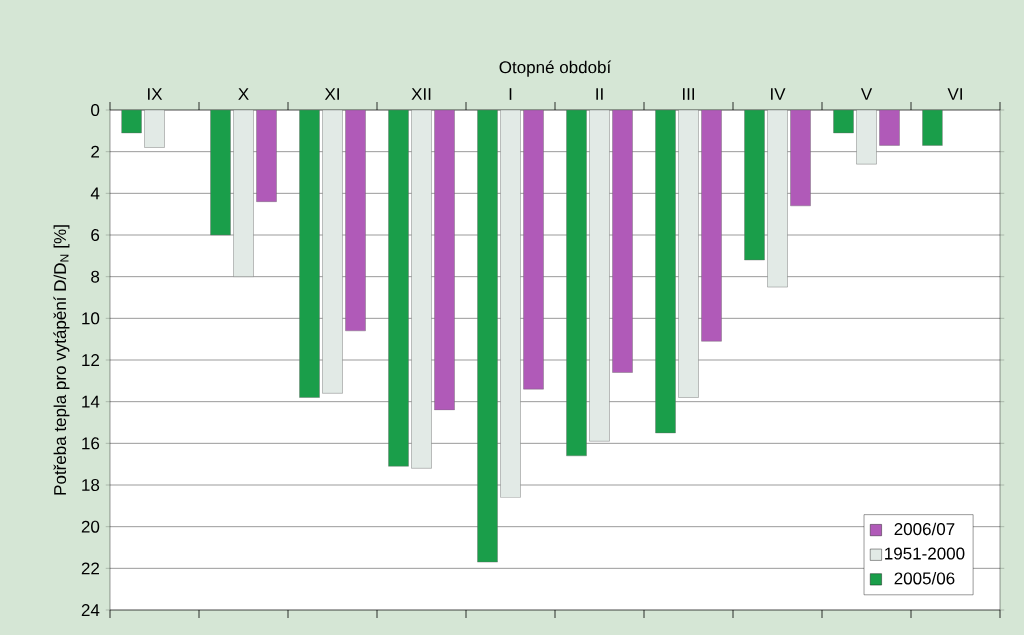  Describe the element at coordinates (599, 94) in the screenshot. I see `x-tick-label: II` at that location.